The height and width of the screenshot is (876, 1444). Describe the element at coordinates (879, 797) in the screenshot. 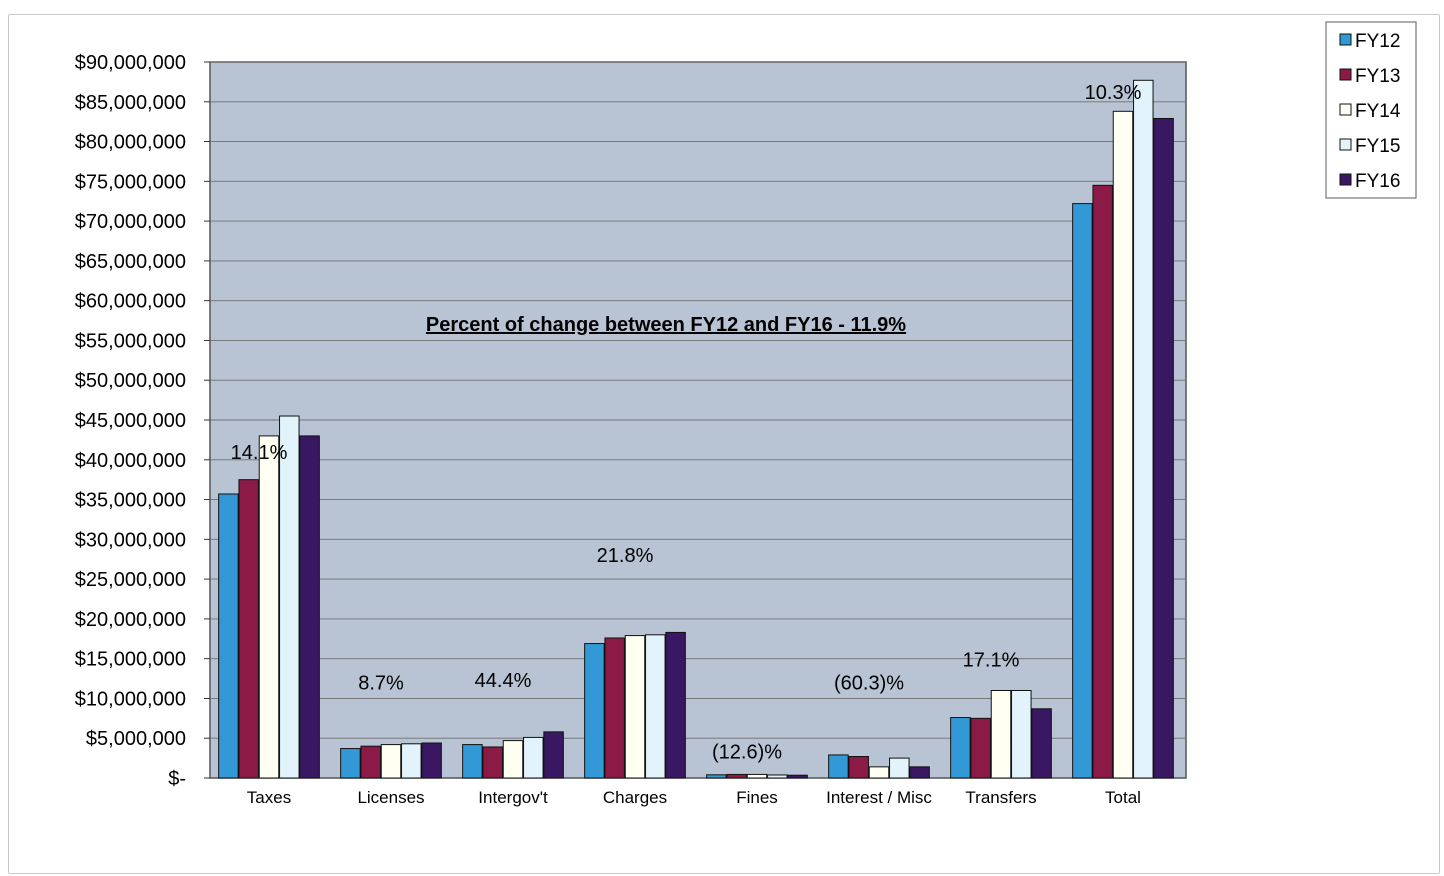

I see `x-tick-label: Interest / Misc` at that location.